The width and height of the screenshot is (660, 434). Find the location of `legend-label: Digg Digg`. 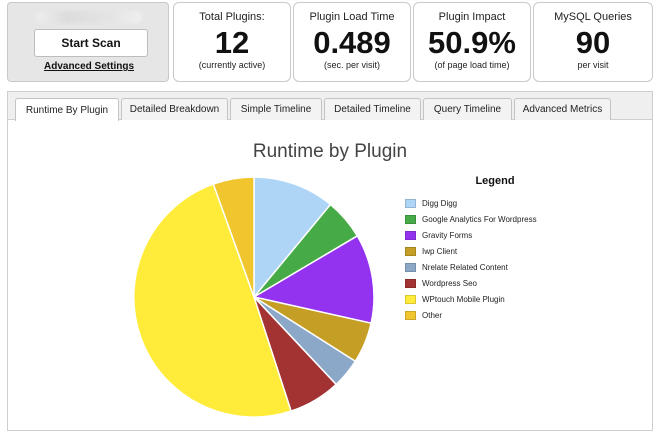

legend-label: Digg Digg is located at coordinates (440, 203).